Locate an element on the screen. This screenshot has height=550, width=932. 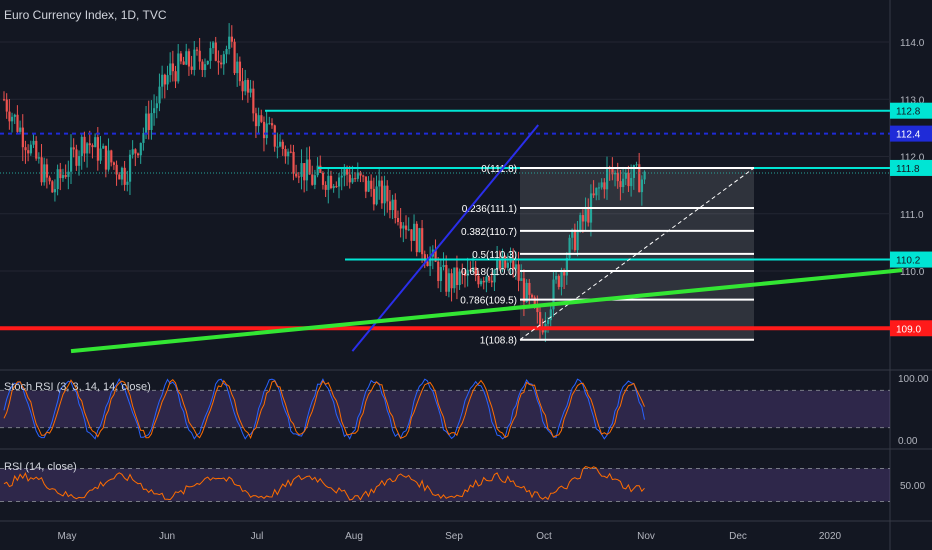
time-tick-label: May is located at coordinates (67, 536).